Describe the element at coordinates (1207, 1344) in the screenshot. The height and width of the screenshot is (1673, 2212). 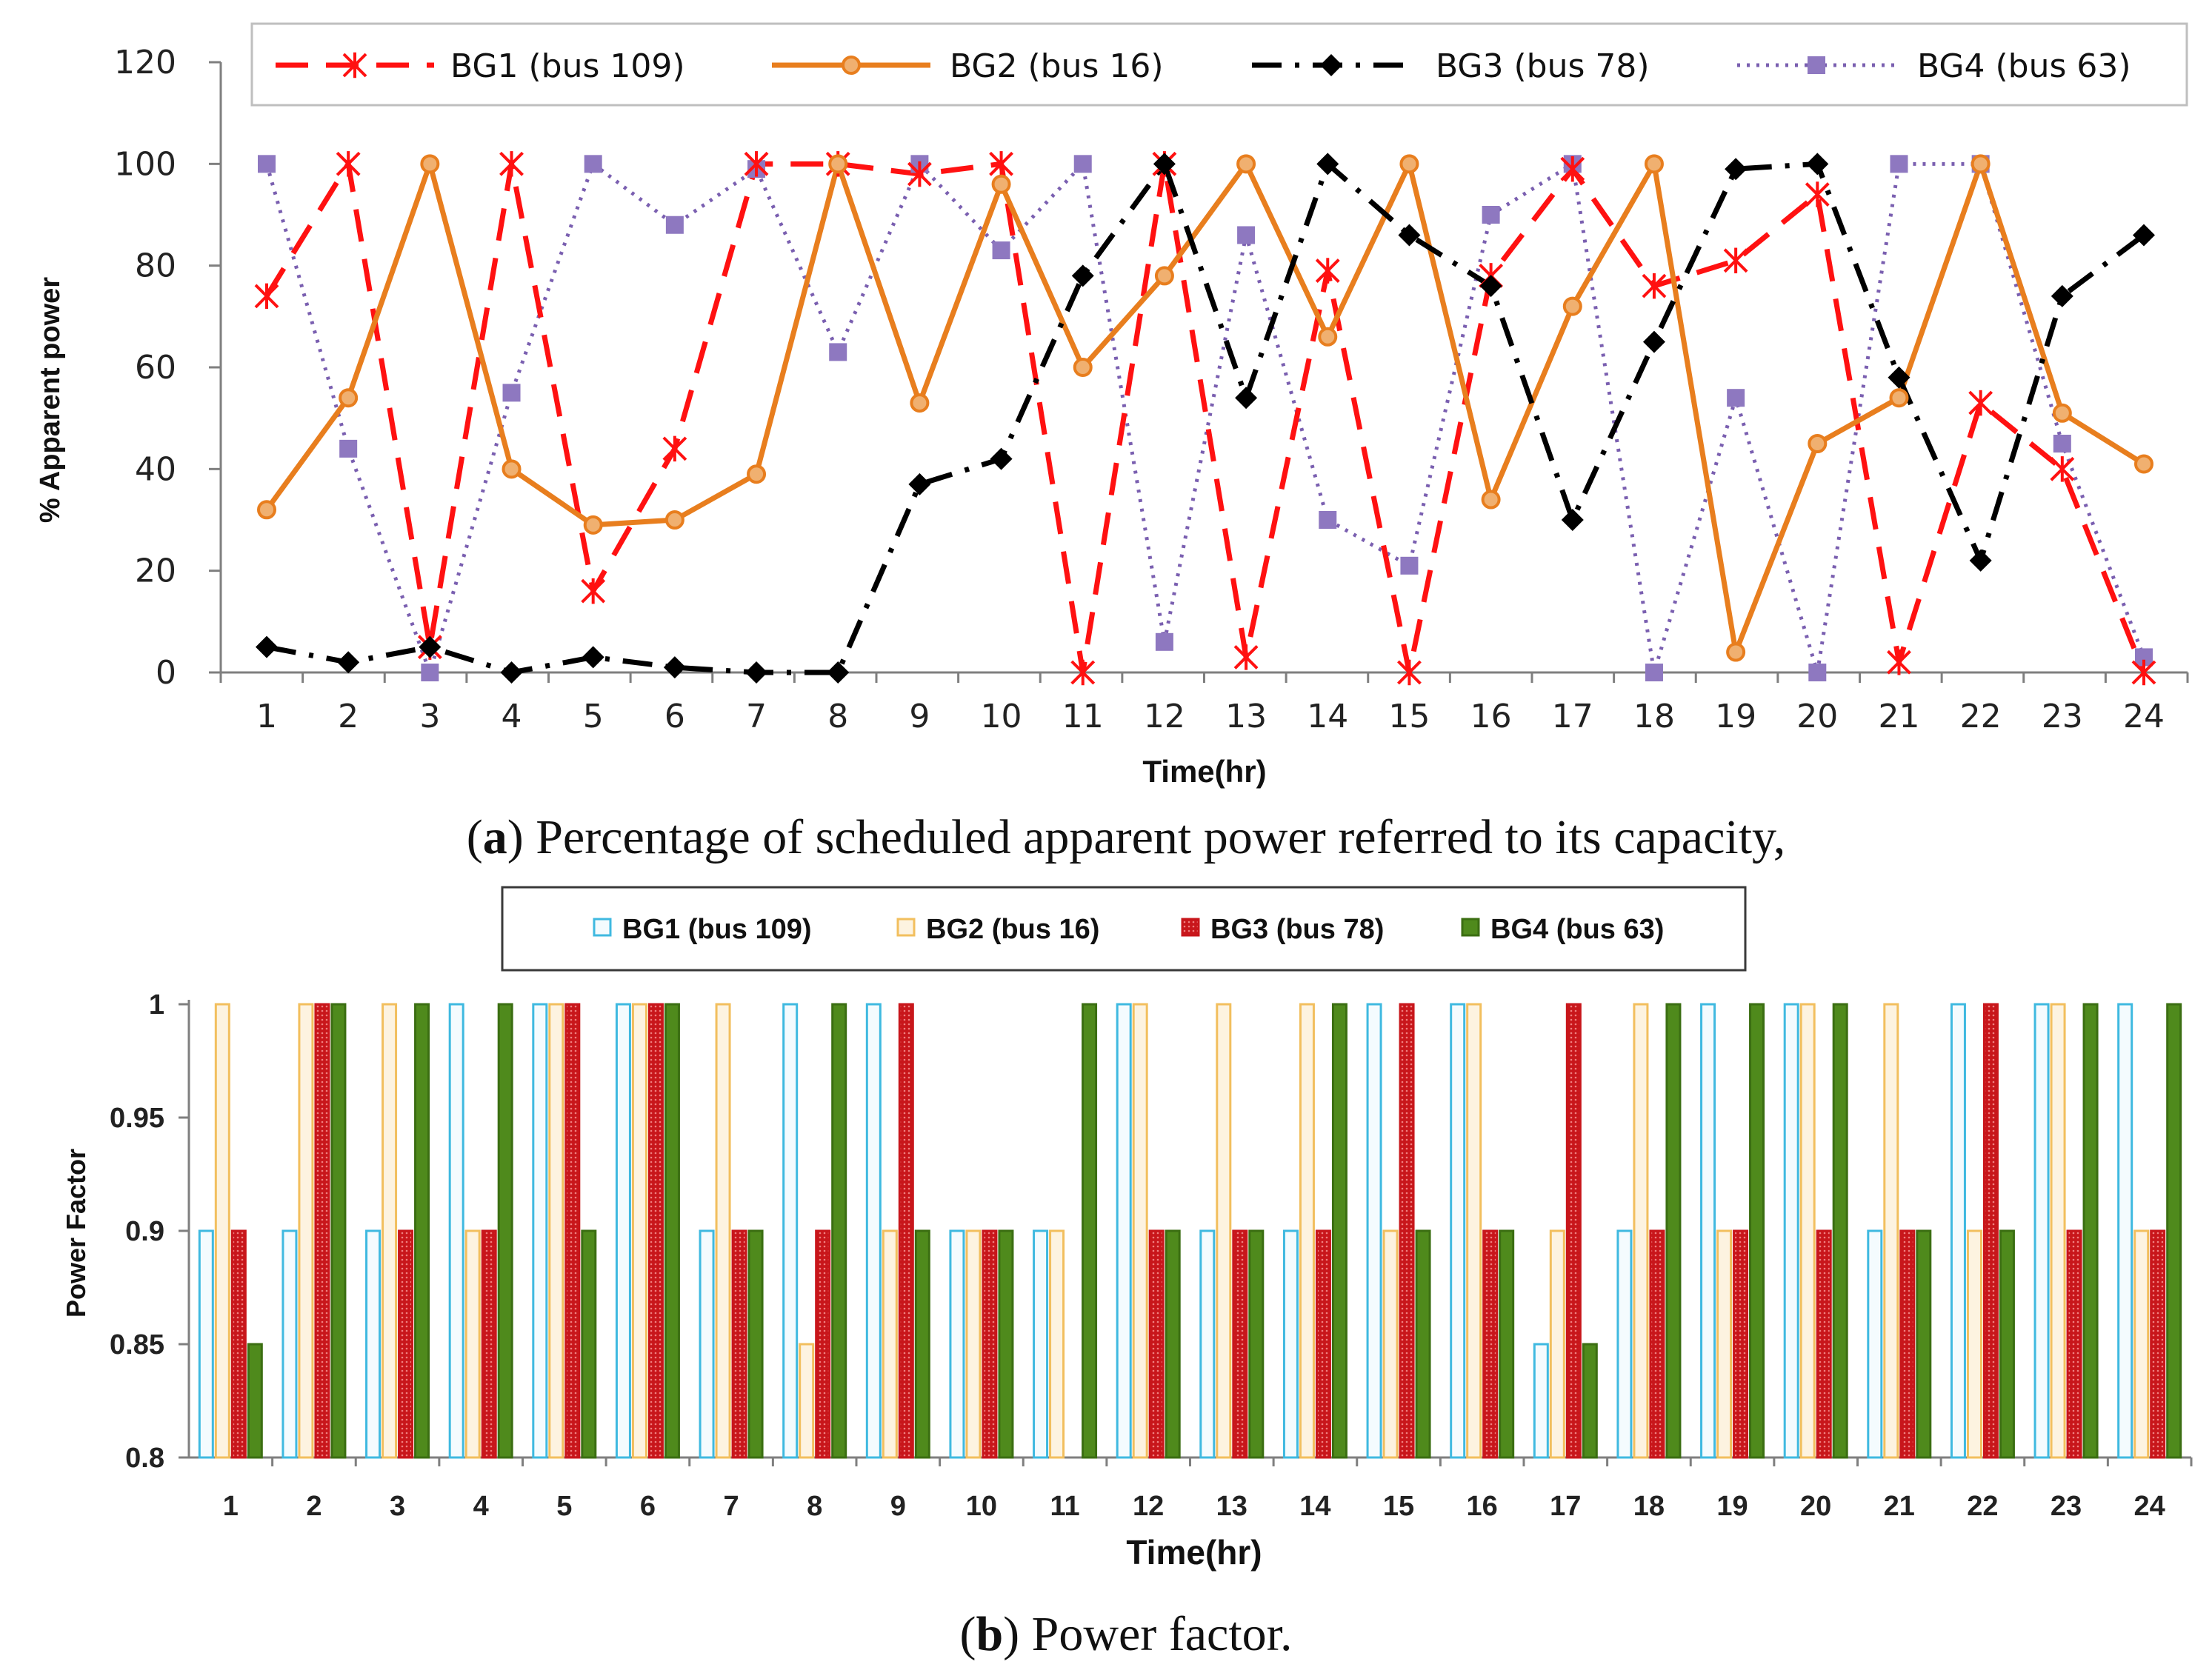
I see `bar-bg1-t13` at that location.